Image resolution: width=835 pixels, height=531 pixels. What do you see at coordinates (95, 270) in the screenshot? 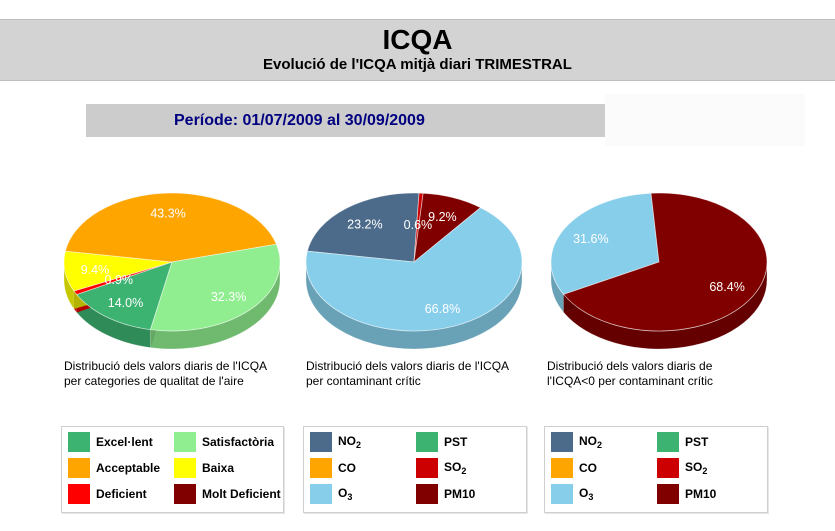
I see `pie-slice-label: 9.4%` at bounding box center [95, 270].